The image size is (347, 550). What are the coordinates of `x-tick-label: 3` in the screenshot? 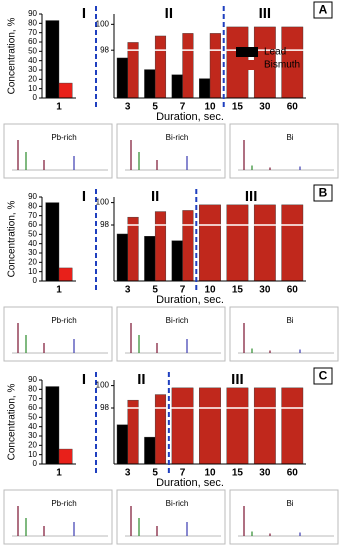 It's located at (128, 473).